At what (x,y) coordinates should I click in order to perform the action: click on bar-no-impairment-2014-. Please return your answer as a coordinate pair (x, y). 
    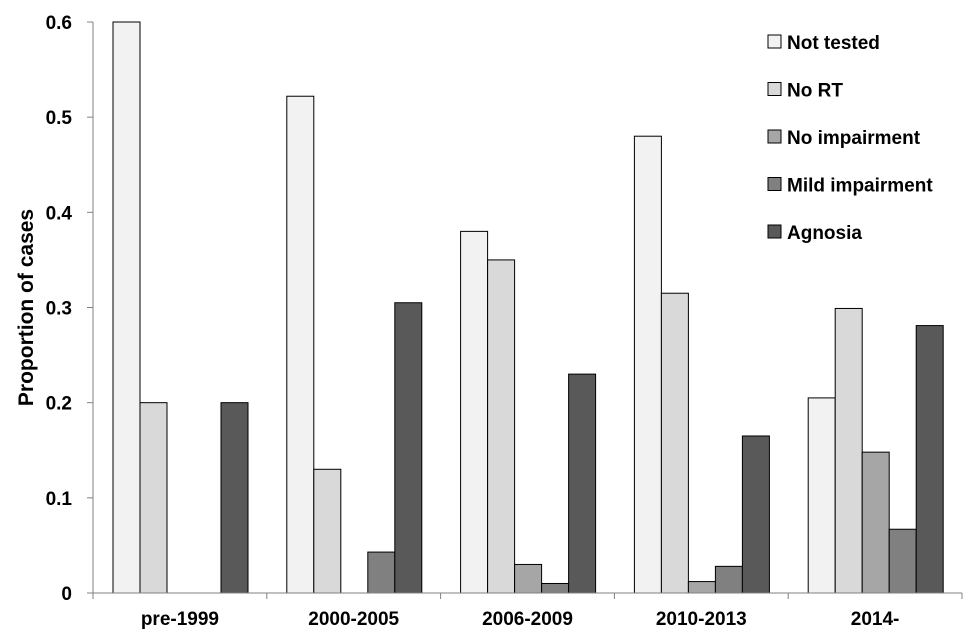
    Looking at the image, I should click on (875, 522).